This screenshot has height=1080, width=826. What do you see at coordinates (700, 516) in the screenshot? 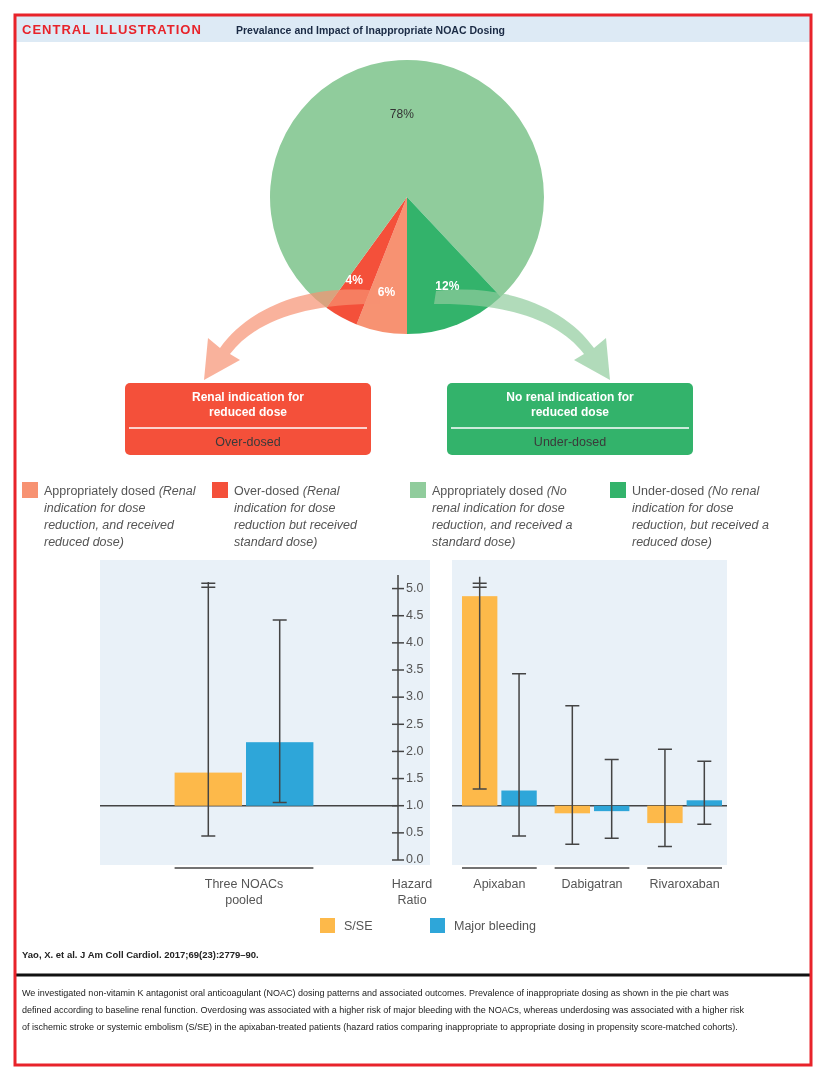
I see `legend-label: Under-dosed (No renal indication for dose reduction, but received a reduced dose)` at bounding box center [700, 516].